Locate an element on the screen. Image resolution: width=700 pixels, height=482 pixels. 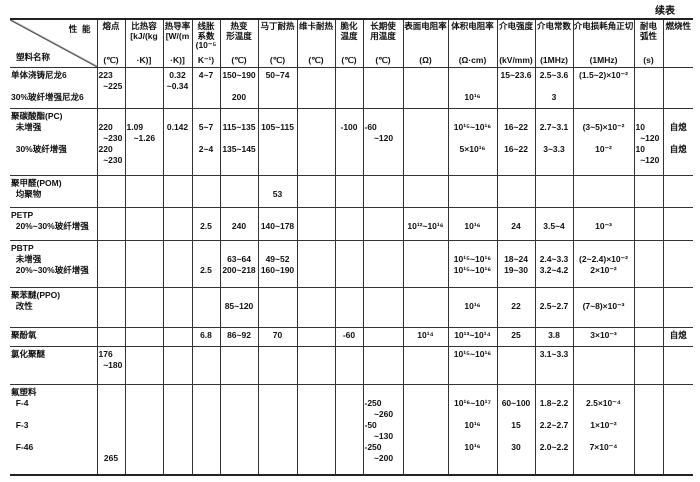
column-header-content: 熔点 (℃) is located at coordinates (111, 43).